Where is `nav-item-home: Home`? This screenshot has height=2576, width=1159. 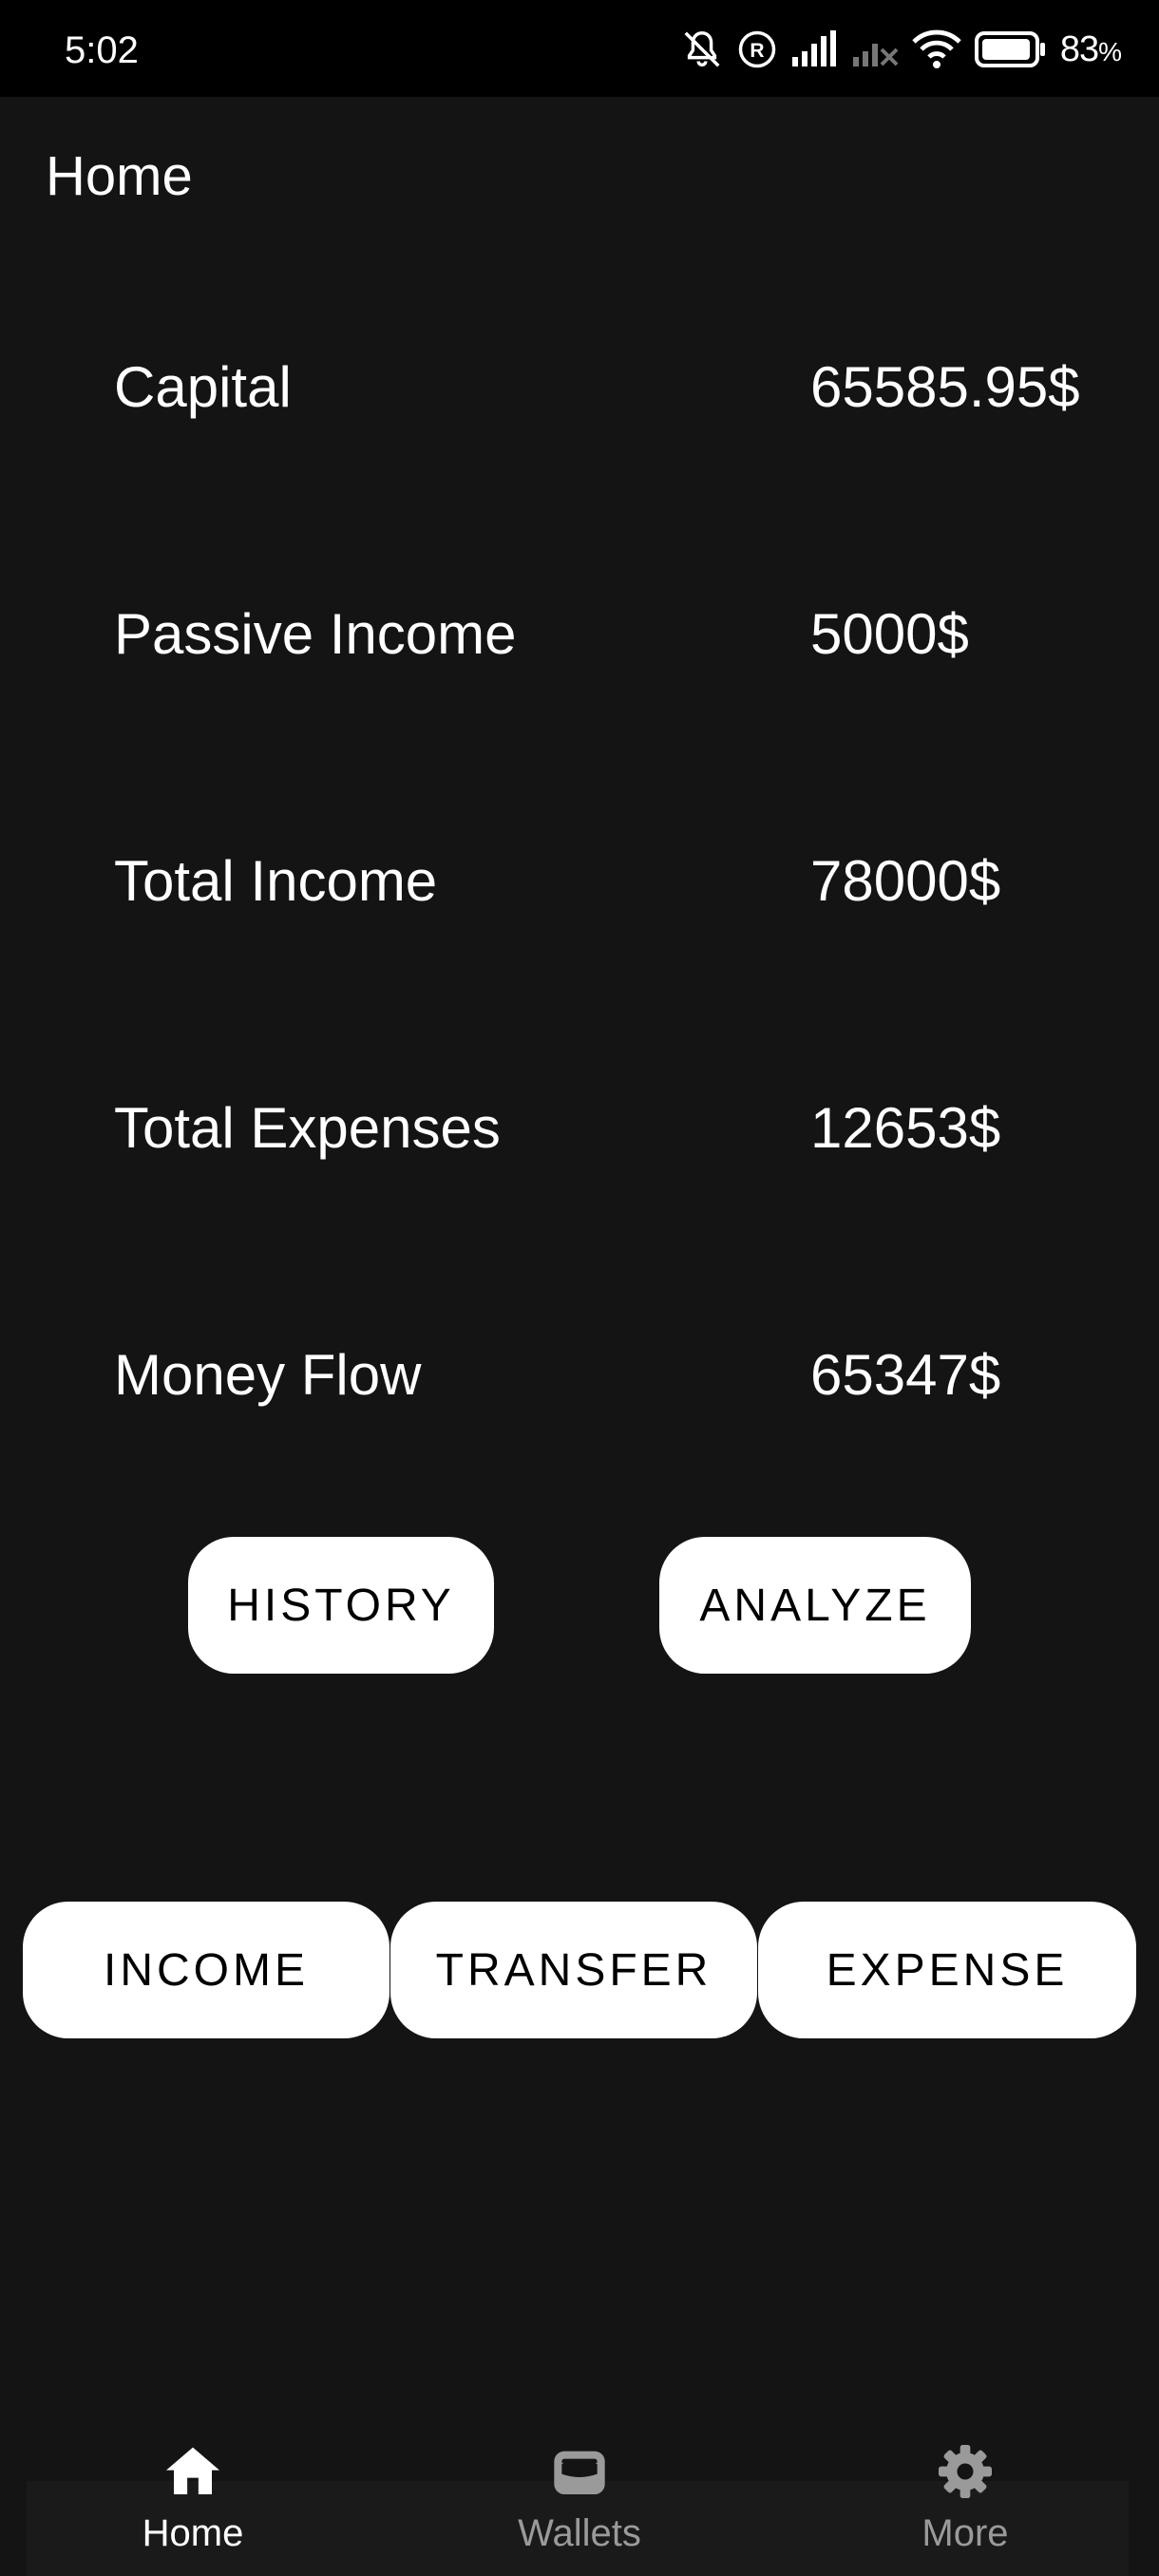 nav-item-home: Home is located at coordinates (193, 2503).